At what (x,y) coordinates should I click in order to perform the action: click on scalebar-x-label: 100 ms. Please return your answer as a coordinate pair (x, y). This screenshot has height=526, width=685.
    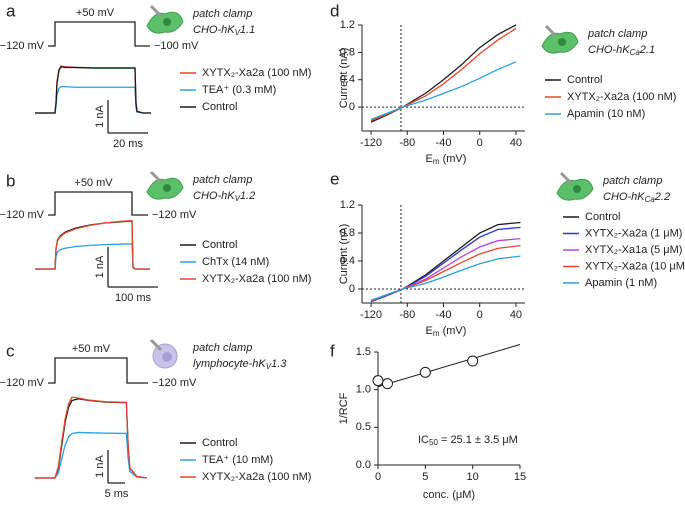
    Looking at the image, I should click on (133, 298).